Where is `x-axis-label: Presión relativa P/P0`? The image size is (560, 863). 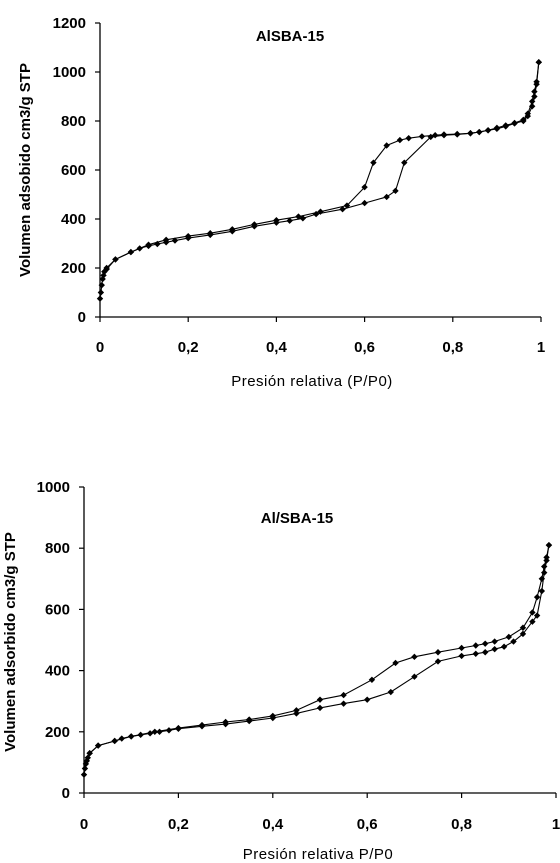
x-axis-label: Presión relativa P/P0 is located at coordinates (318, 854).